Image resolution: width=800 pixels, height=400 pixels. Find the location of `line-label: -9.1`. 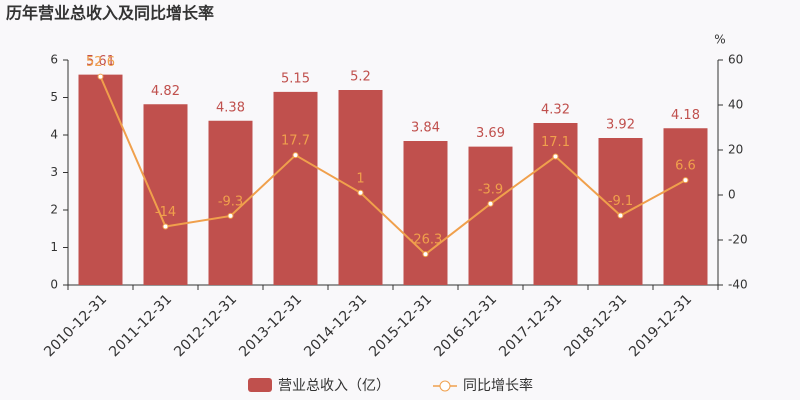

line-label: -9.1 is located at coordinates (620, 201).